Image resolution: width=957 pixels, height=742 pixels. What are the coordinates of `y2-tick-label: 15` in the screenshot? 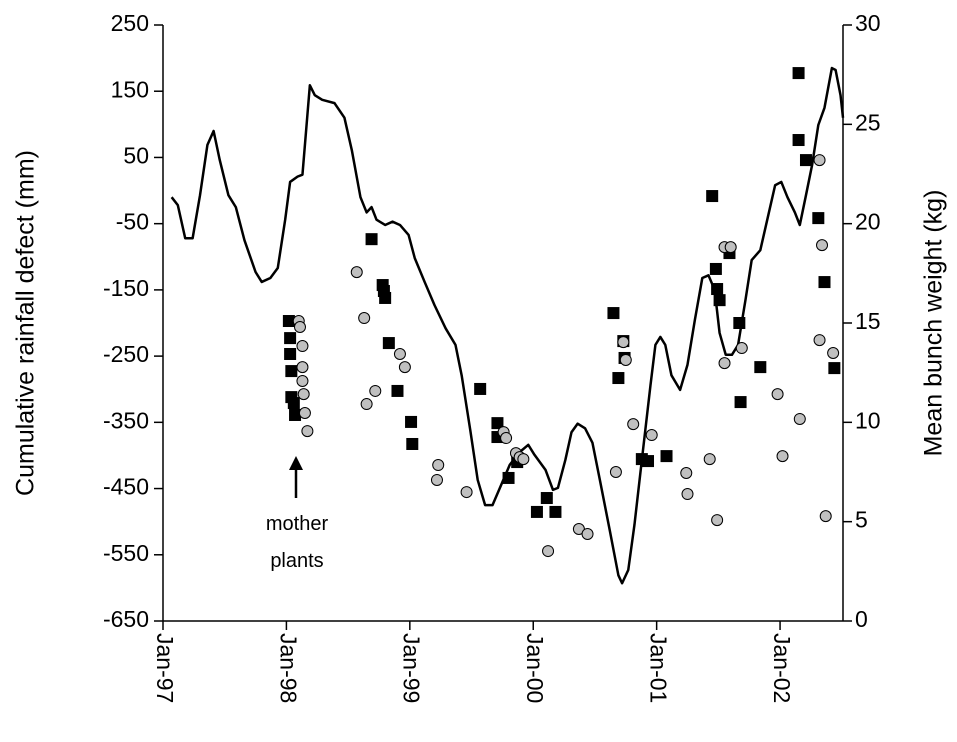 It's located at (868, 321).